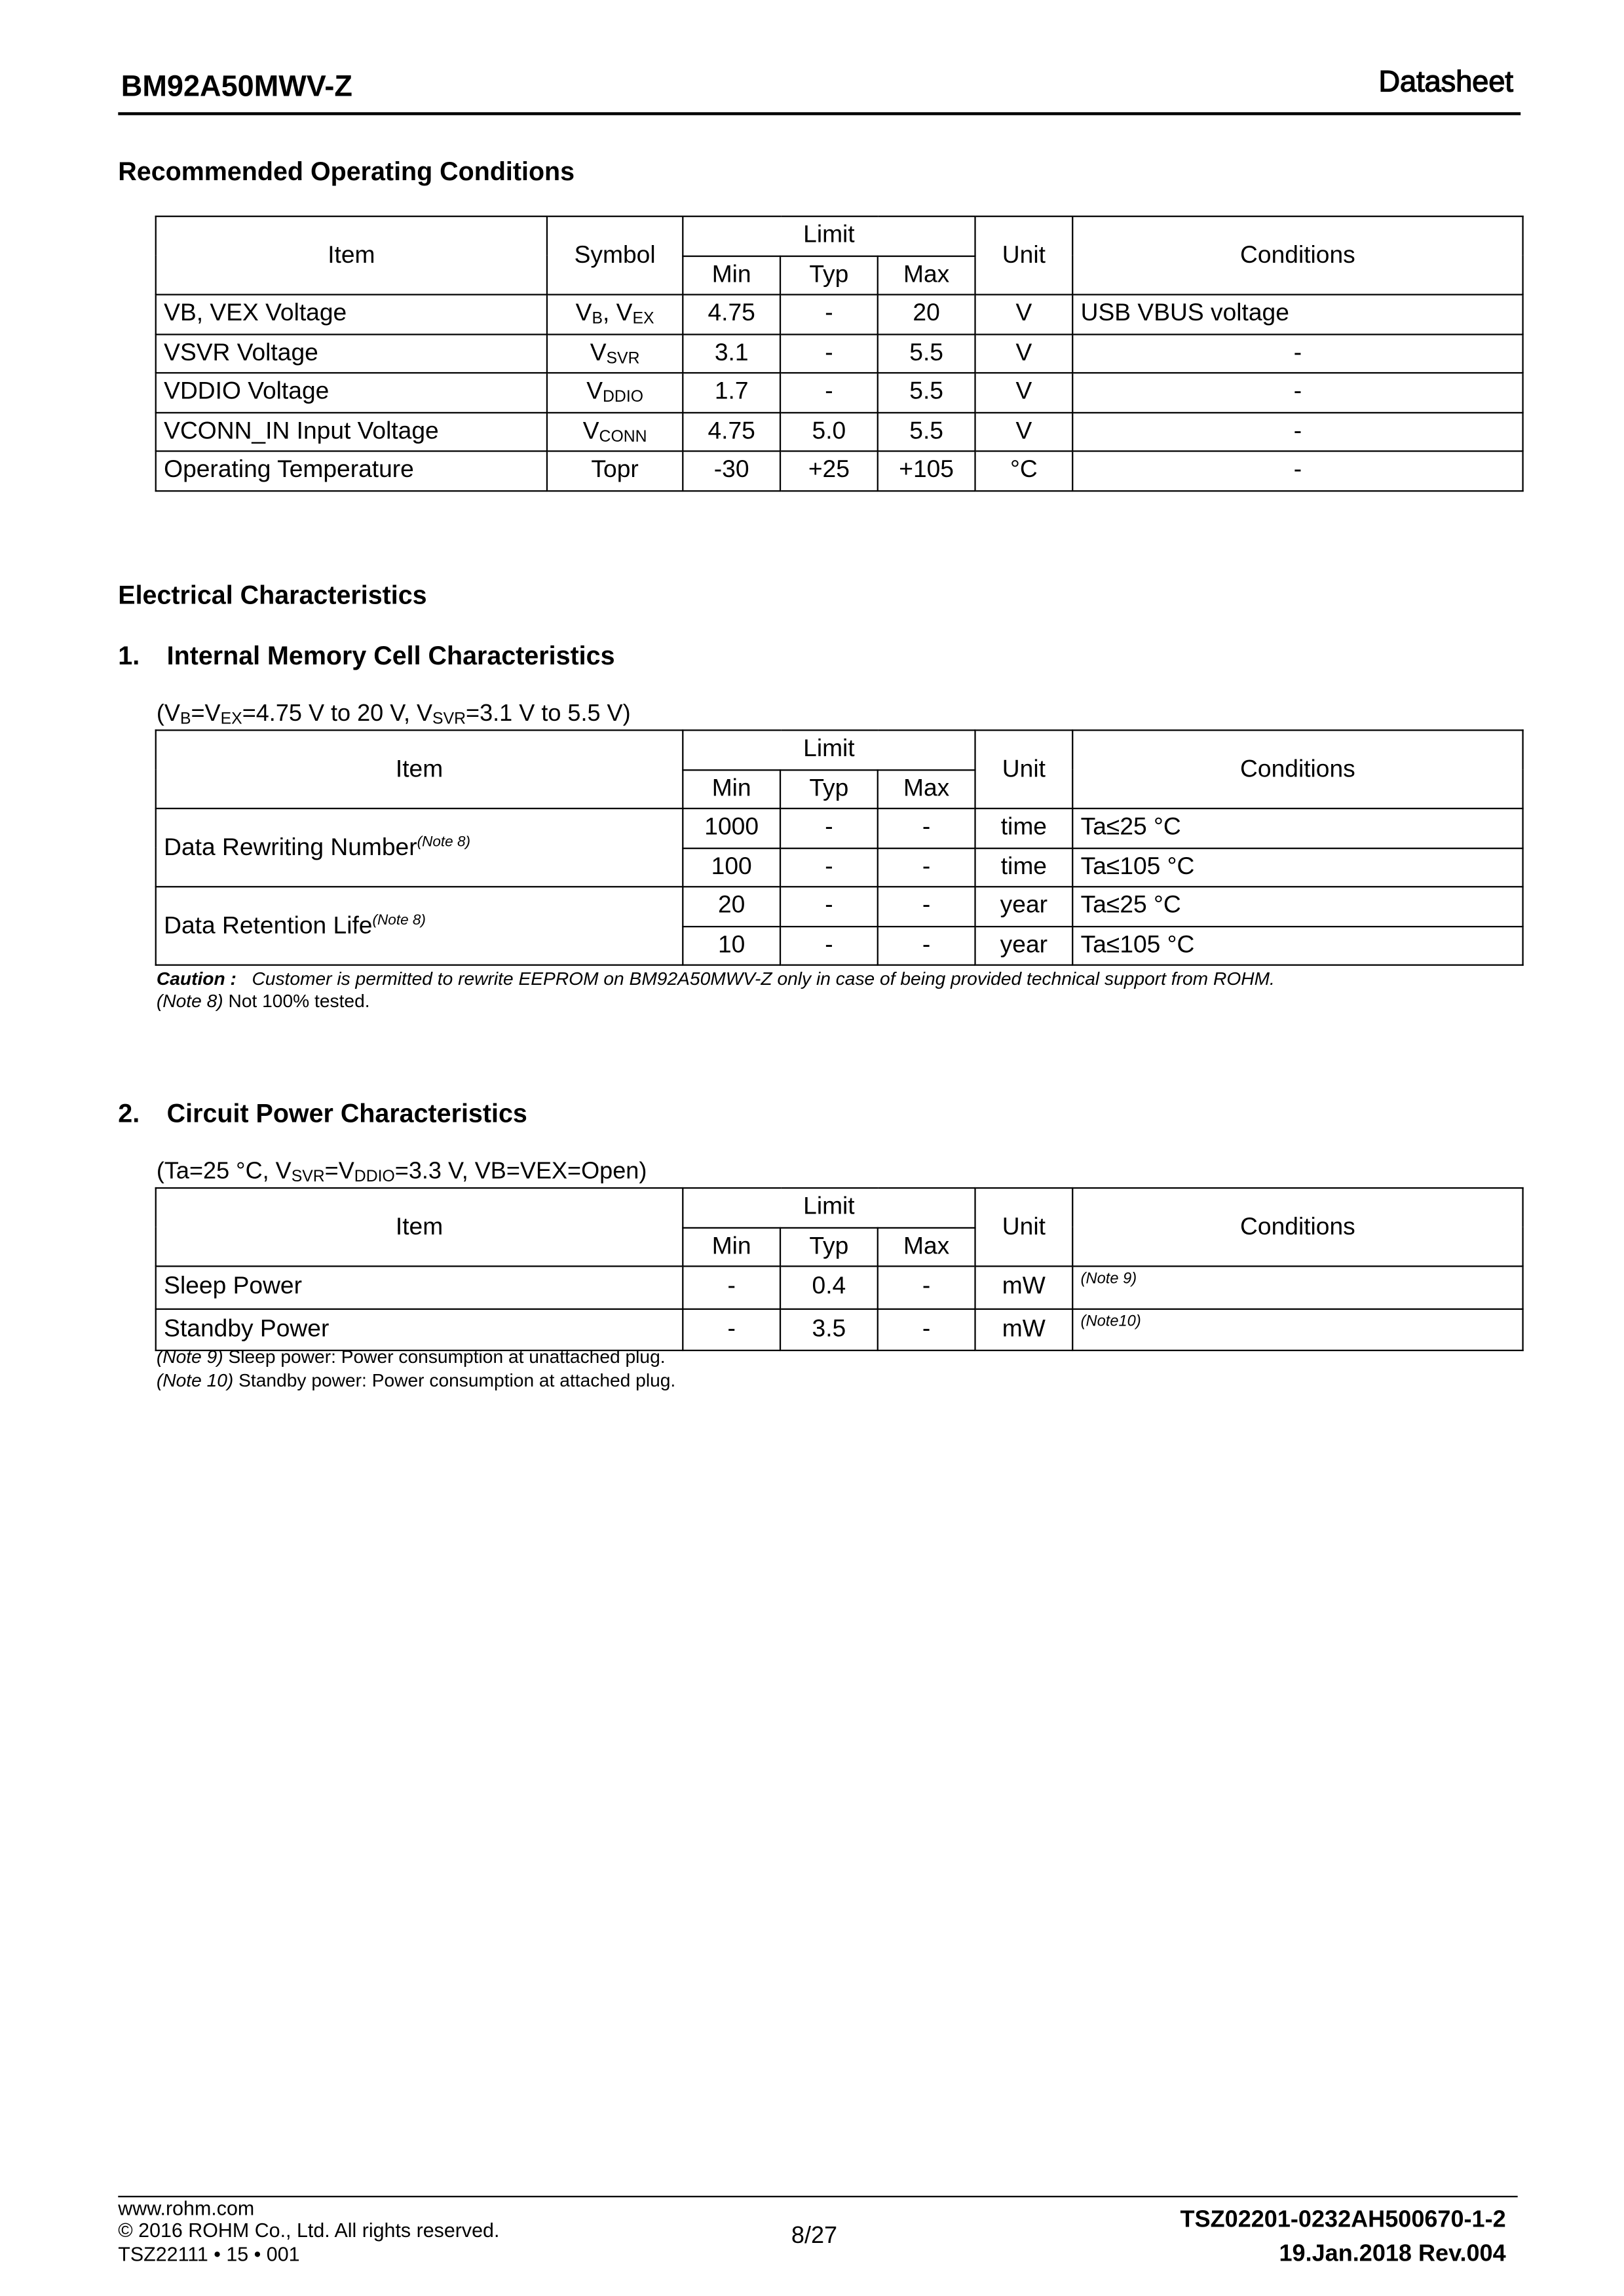  What do you see at coordinates (263, 1001) in the screenshot?
I see `note-8: (Note 8) Not 100% tested.` at bounding box center [263, 1001].